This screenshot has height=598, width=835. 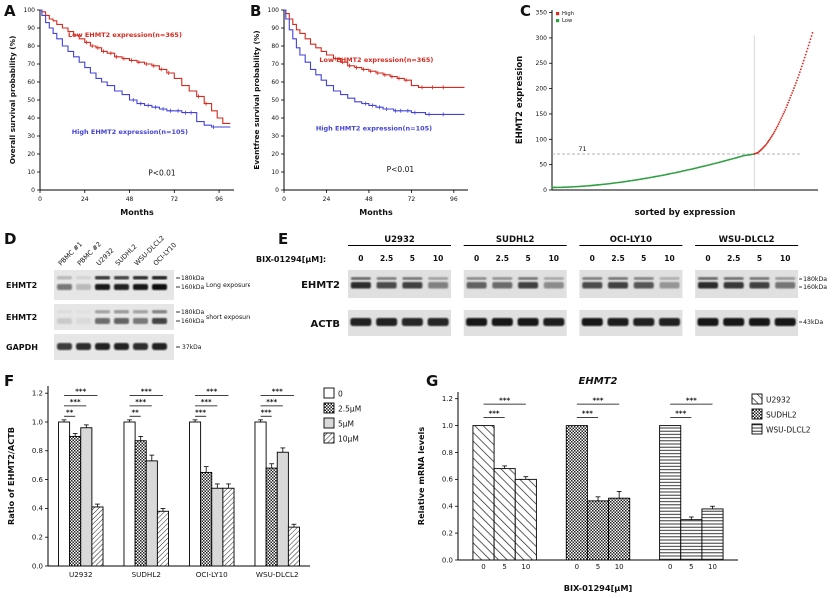 I want to click on svg-text: 50, so click(x=543, y=165).